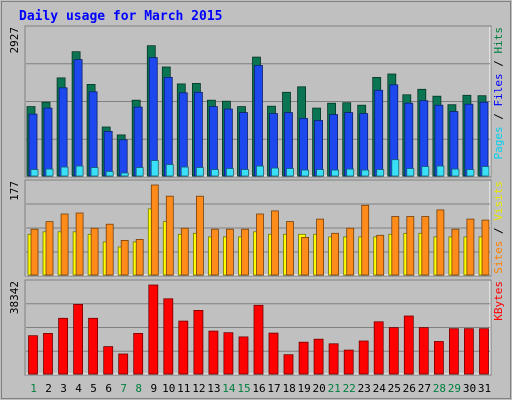  What do you see at coordinates (288, 388) in the screenshot?
I see `x-label-day-18: 18` at bounding box center [288, 388].